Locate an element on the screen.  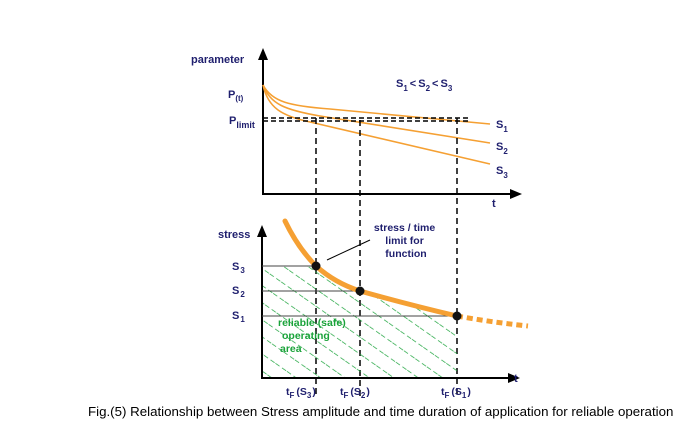
stress-time-limit-curve is located at coordinates (371, 268).